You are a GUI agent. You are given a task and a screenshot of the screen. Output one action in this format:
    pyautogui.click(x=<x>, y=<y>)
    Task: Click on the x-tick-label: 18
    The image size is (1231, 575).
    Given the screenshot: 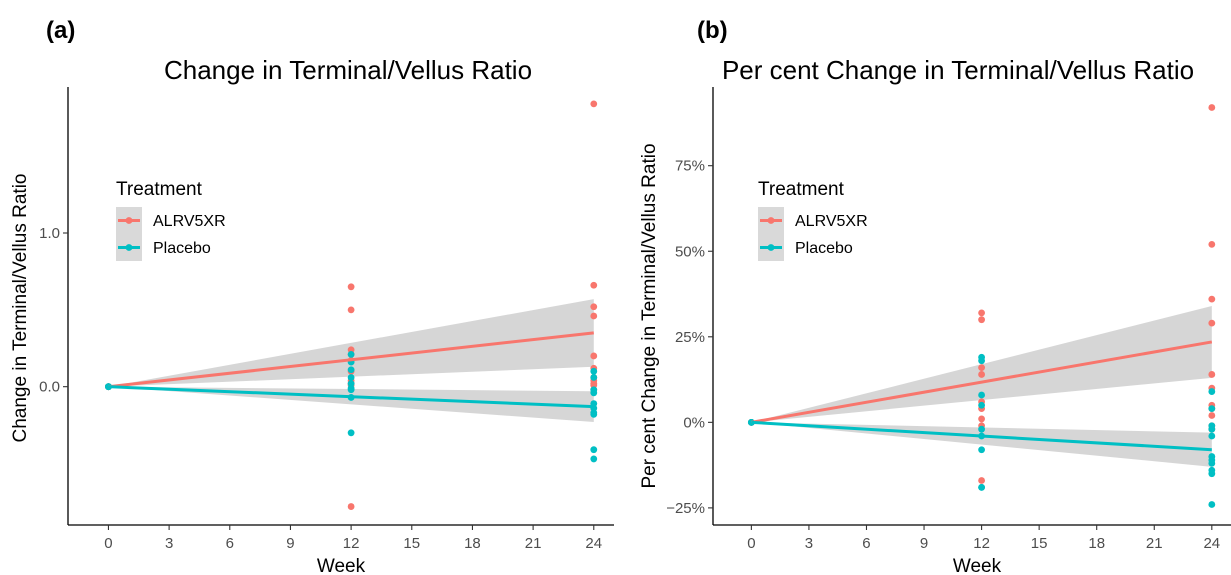 What is the action you would take?
    pyautogui.click(x=1096, y=543)
    